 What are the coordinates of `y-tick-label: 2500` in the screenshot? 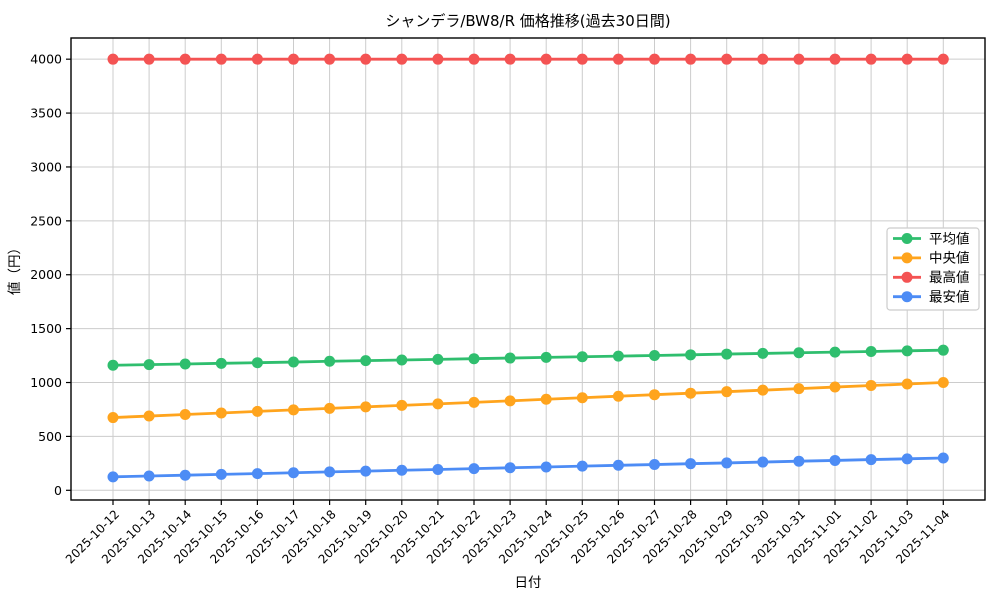 It's located at (46, 220).